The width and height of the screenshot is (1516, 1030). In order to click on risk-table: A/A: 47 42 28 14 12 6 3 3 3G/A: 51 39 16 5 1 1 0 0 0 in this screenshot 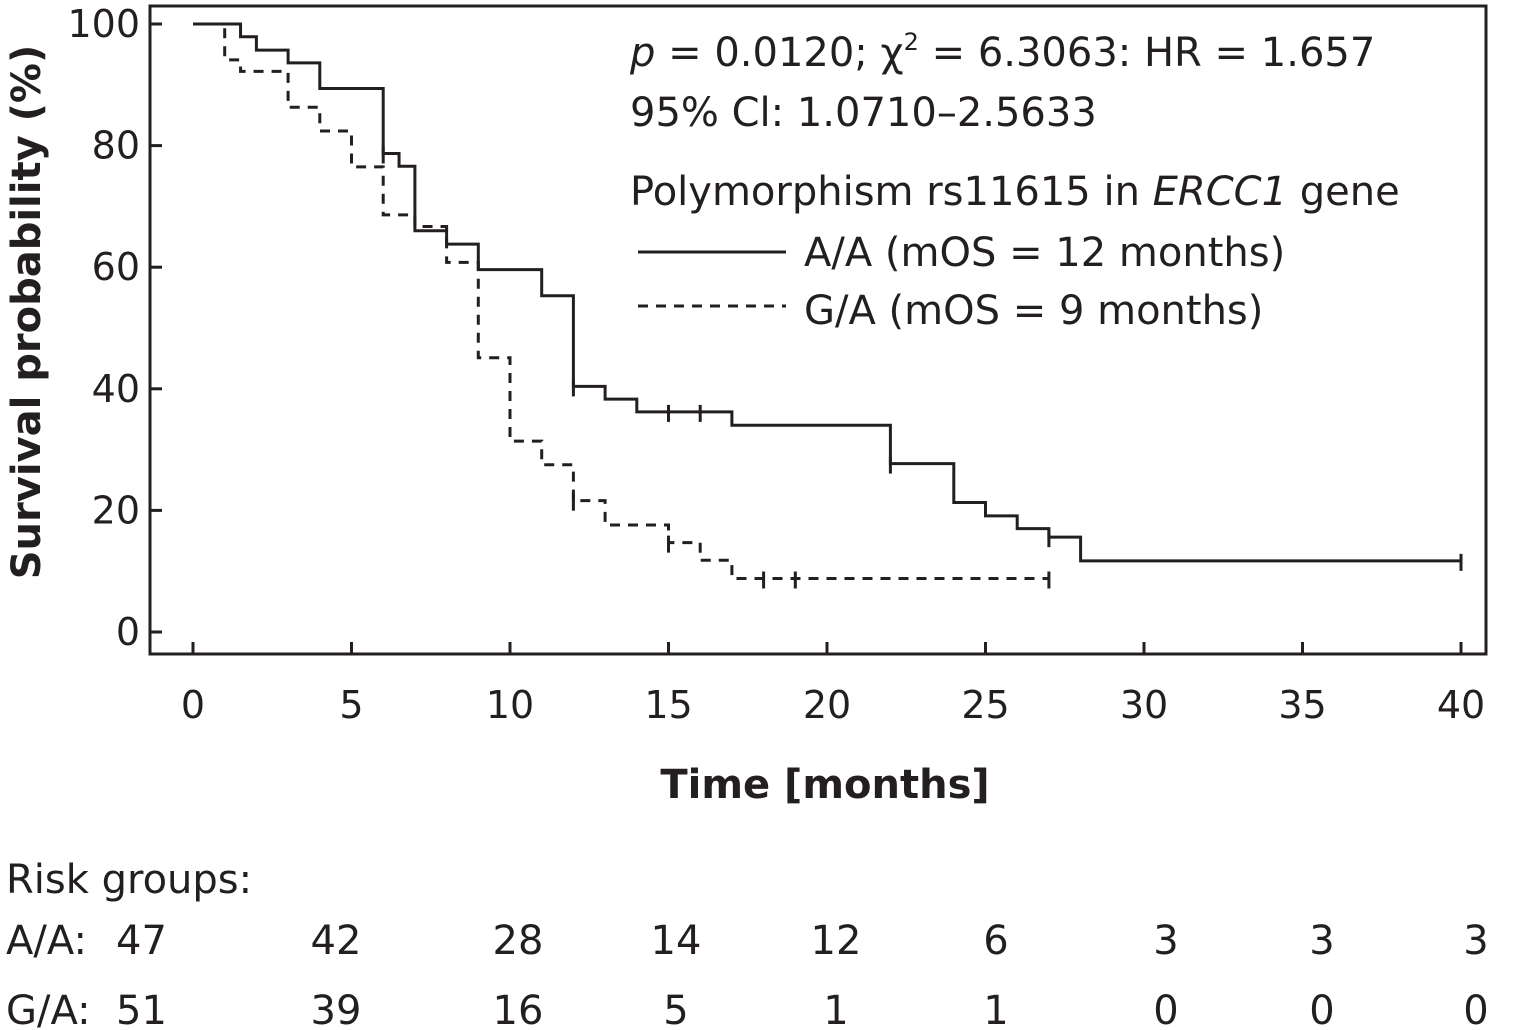, I will do `click(747, 974)`.